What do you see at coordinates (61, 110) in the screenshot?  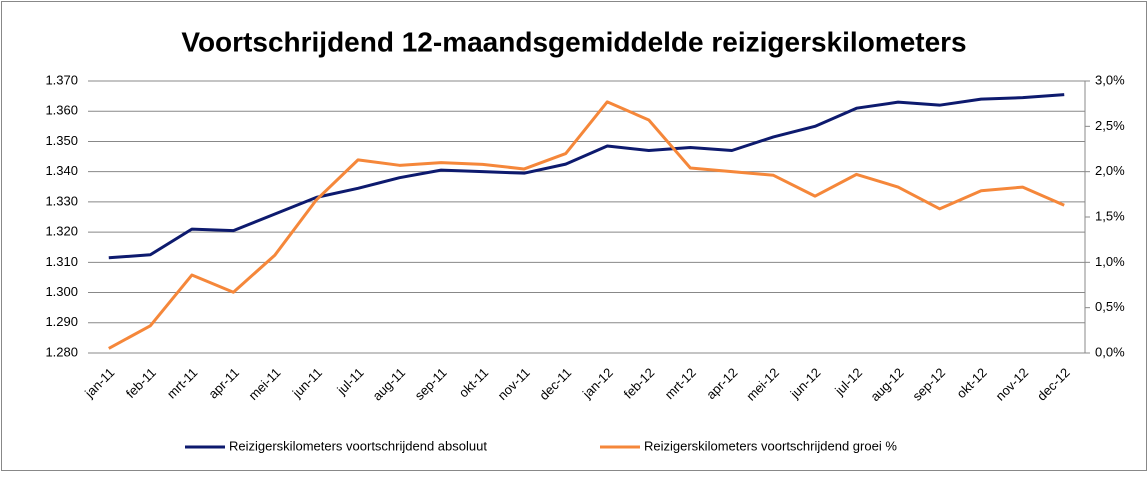 I see `y-tick-label: 1.360` at bounding box center [61, 110].